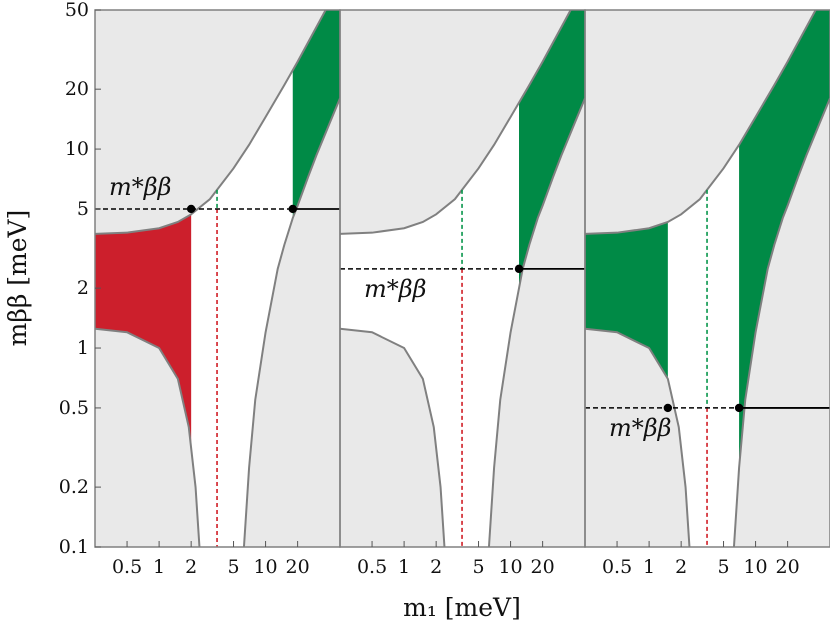  Describe the element at coordinates (17, 278) in the screenshot. I see `y-axis-title: mββ [meV]` at that location.